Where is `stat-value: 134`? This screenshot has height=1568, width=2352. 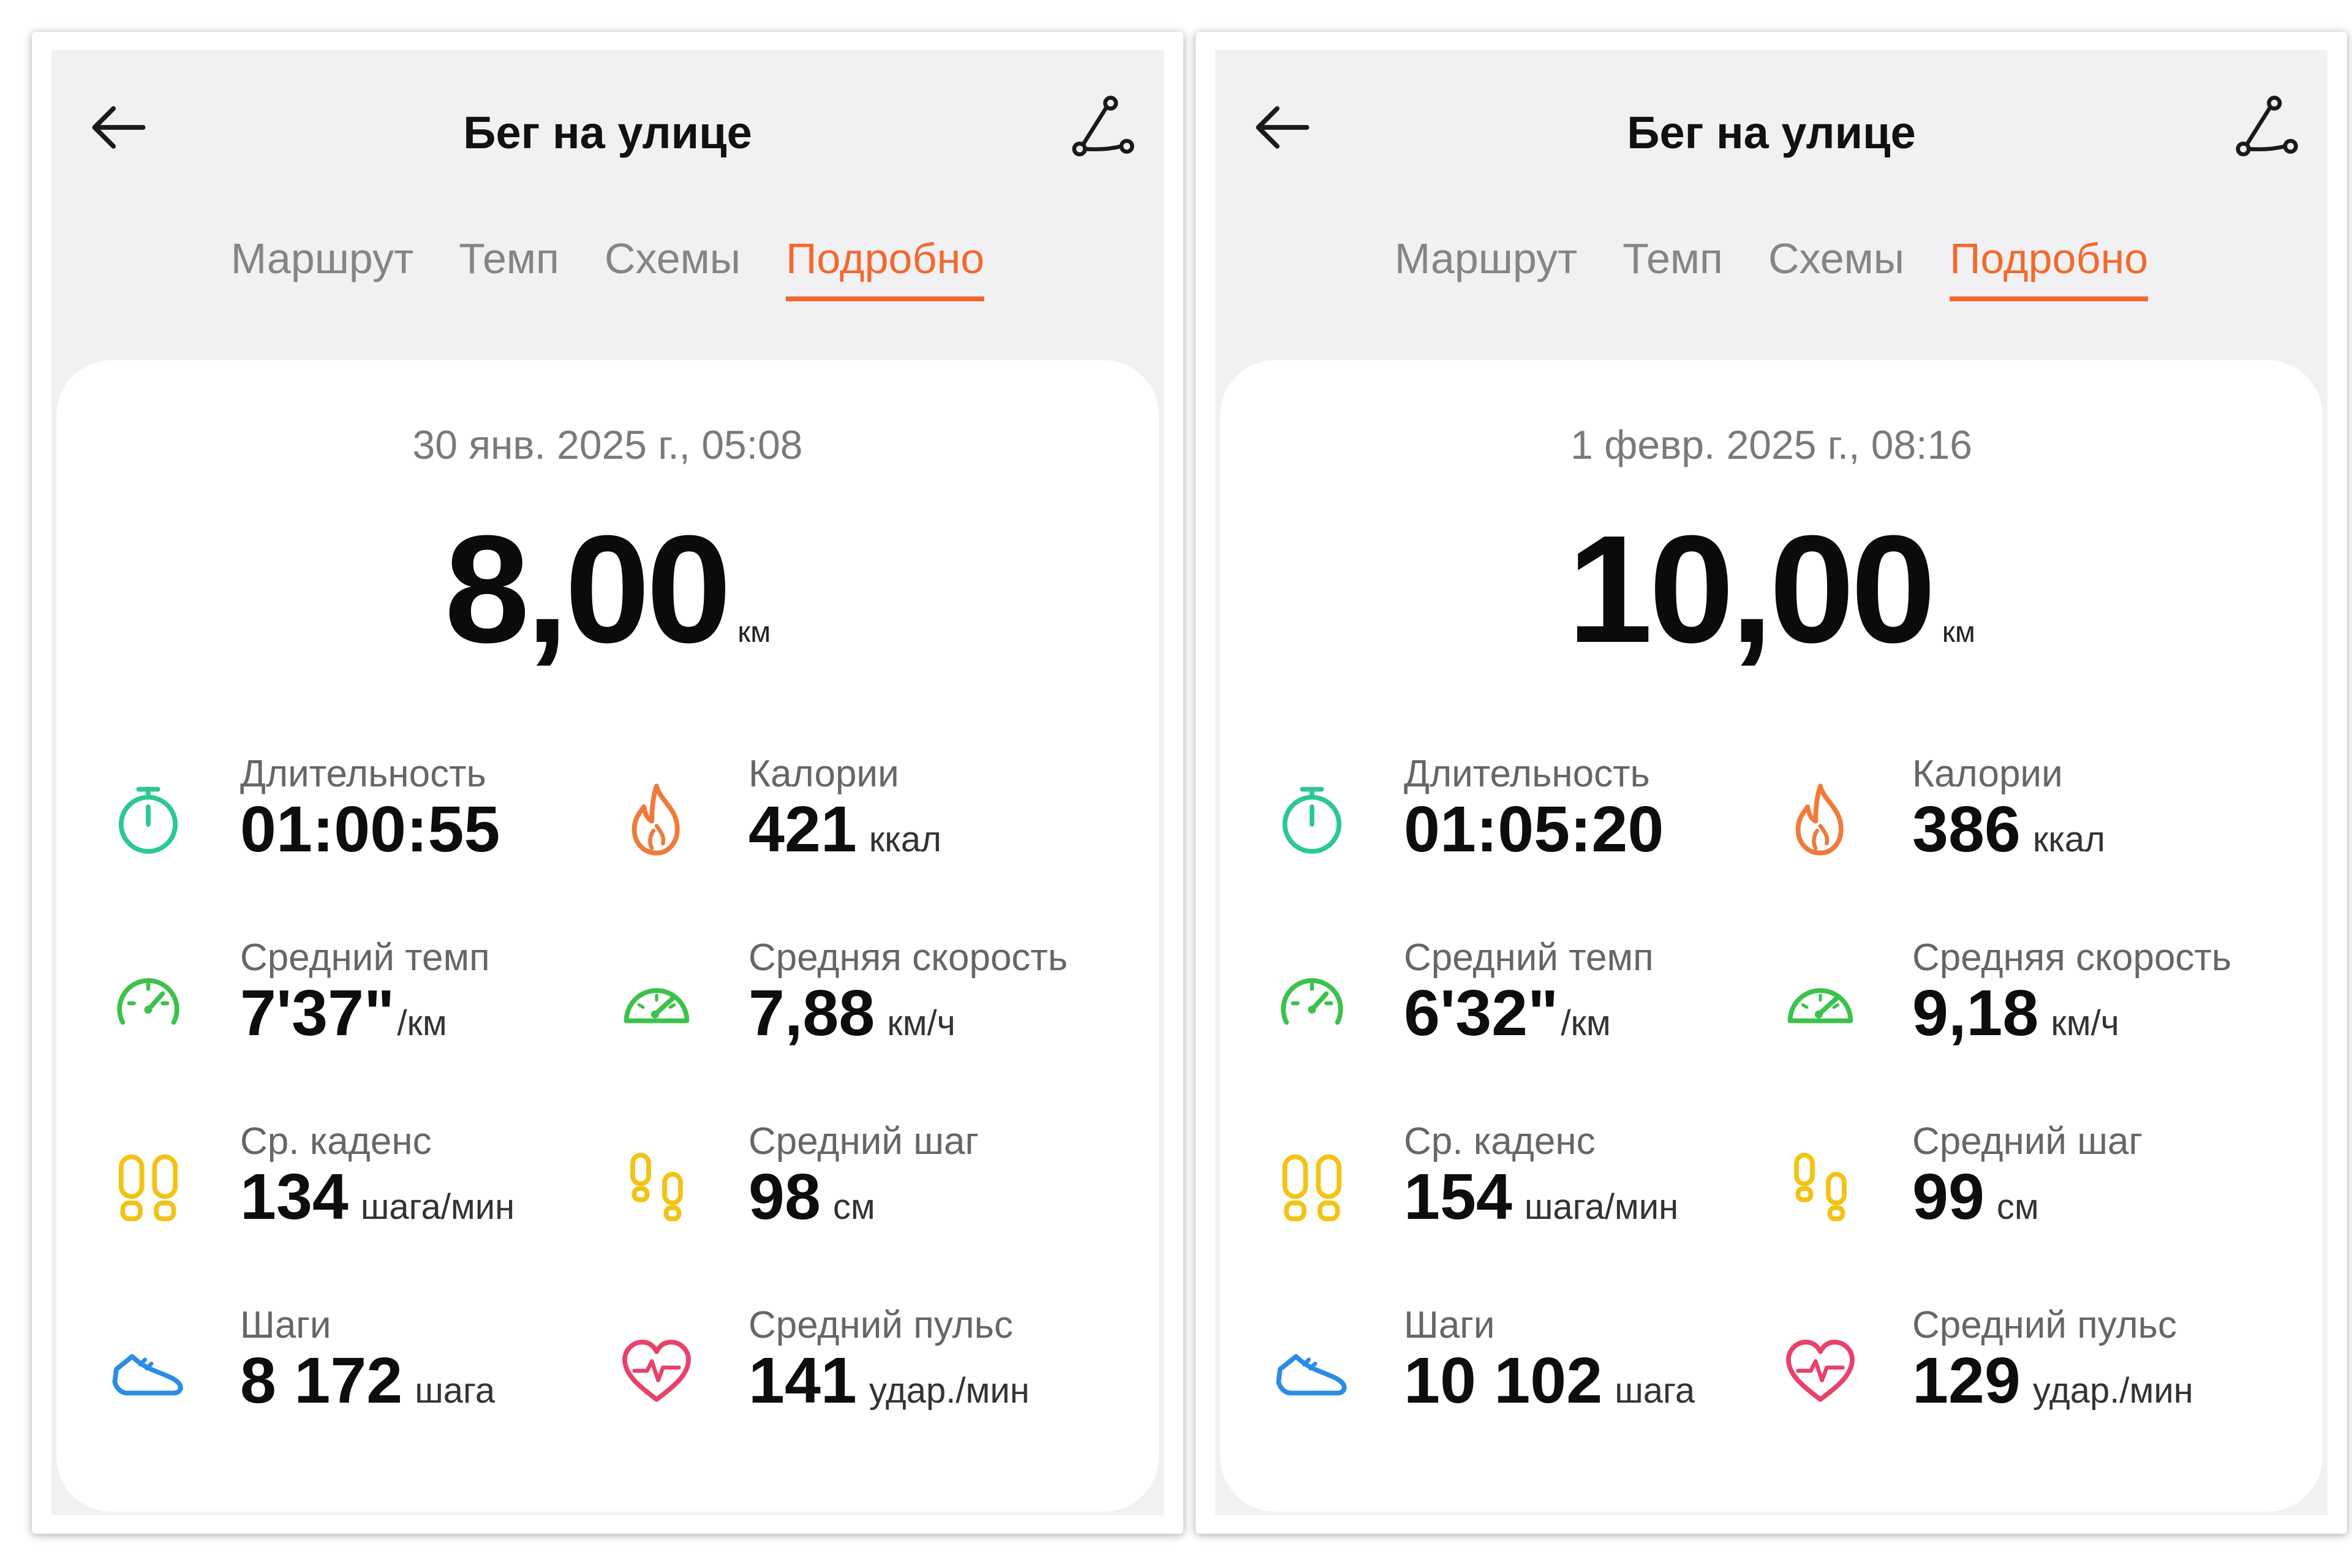 stat-value: 134 is located at coordinates (294, 1197).